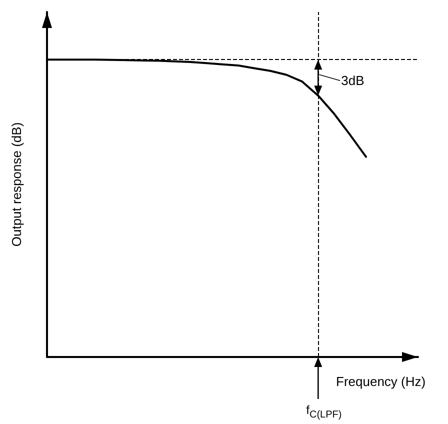  Describe the element at coordinates (324, 411) in the screenshot. I see `text: f$_{C(LPF)}$` at that location.